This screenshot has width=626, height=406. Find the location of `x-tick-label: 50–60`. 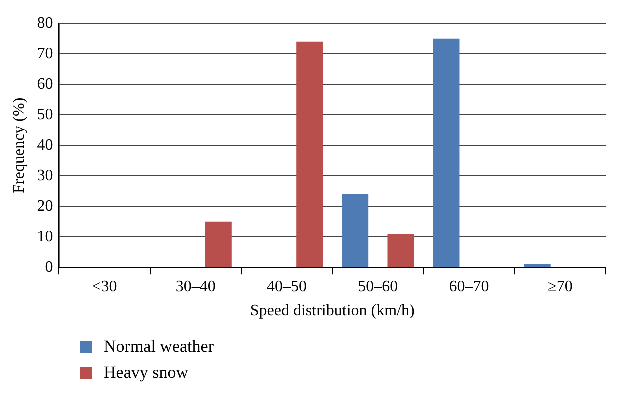

x-tick-label: 50–60 is located at coordinates (378, 287).